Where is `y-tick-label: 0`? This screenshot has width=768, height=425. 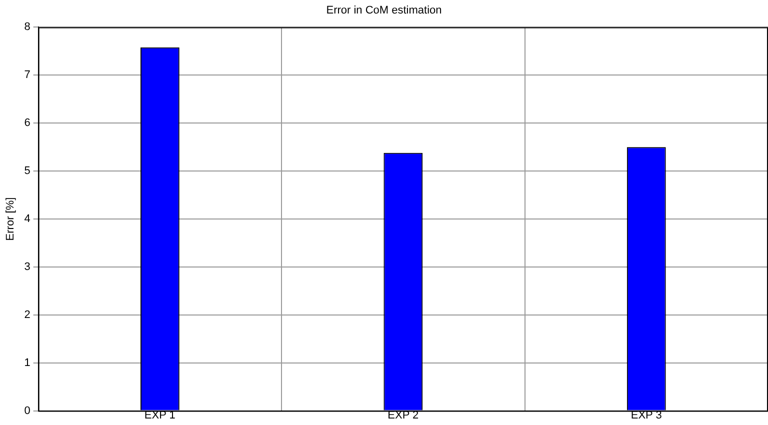
y-tick-label: 0 is located at coordinates (27, 410).